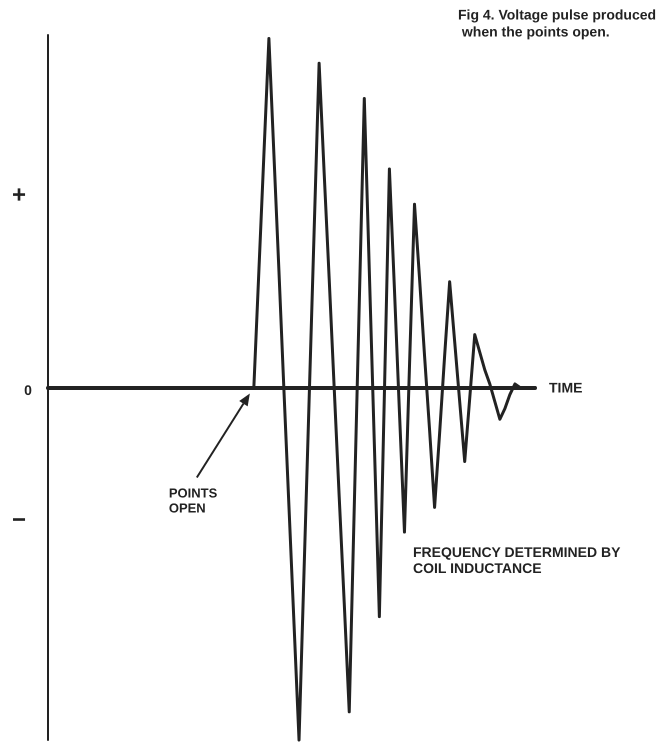 The height and width of the screenshot is (748, 662). I want to click on annotation: FREQUENCY DETERMINED BY COIL INDUCTANCE, so click(518, 560).